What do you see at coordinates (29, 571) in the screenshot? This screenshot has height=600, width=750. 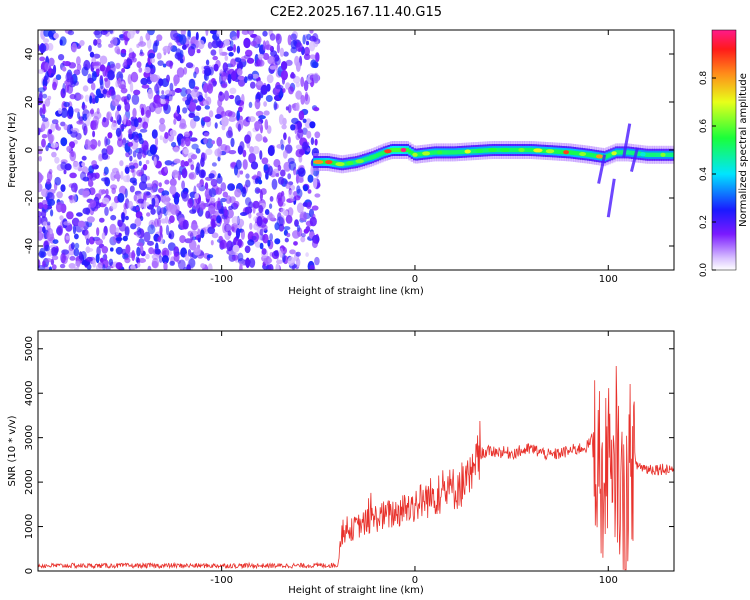 I see `y-tick-label: 0` at bounding box center [29, 571].